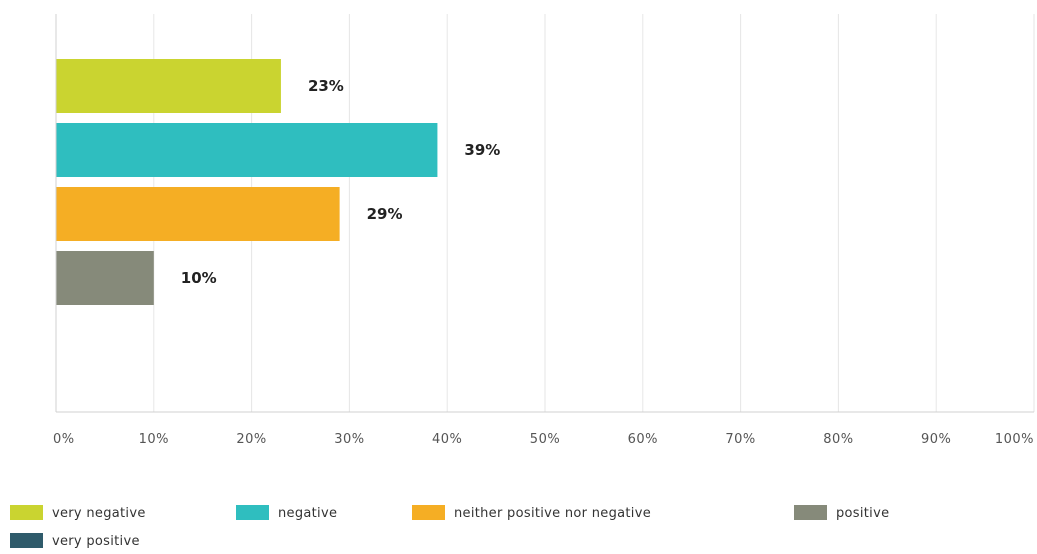 Image resolution: width=1037 pixels, height=554 pixels. Describe the element at coordinates (1014, 439) in the screenshot. I see `x-tick-label: 100%` at that location.